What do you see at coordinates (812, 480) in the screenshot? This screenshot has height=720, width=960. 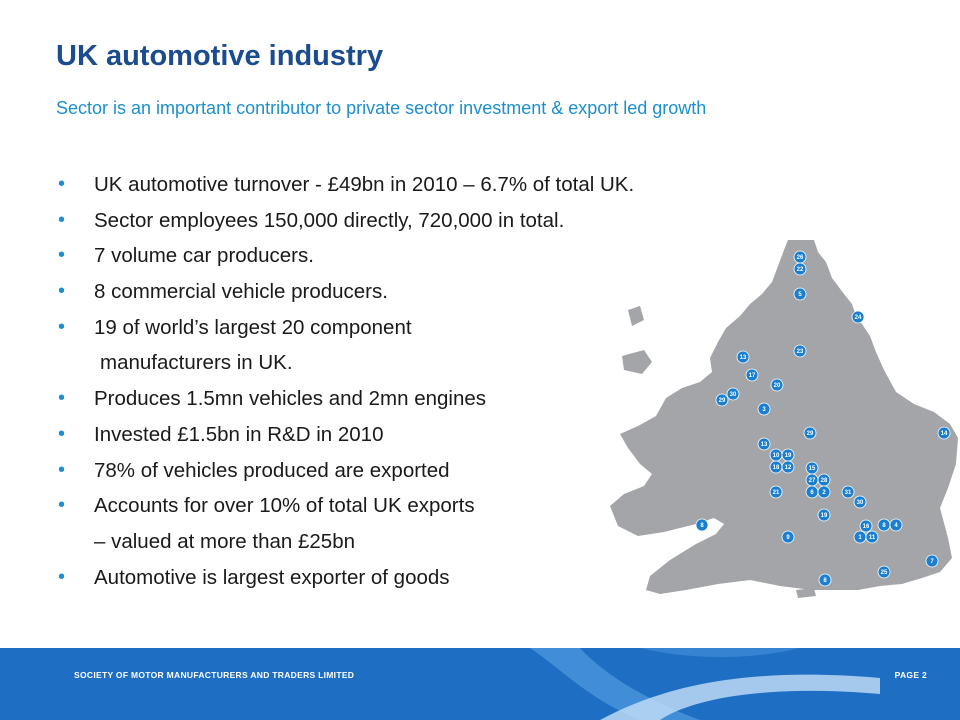 I see `site-marker: 27` at bounding box center [812, 480].